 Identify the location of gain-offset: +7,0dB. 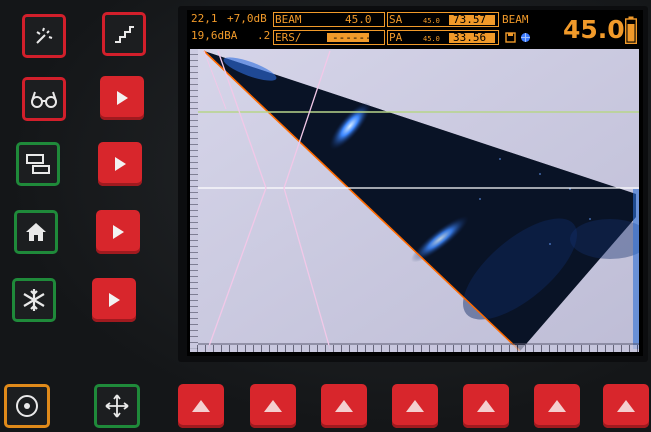
(247, 18).